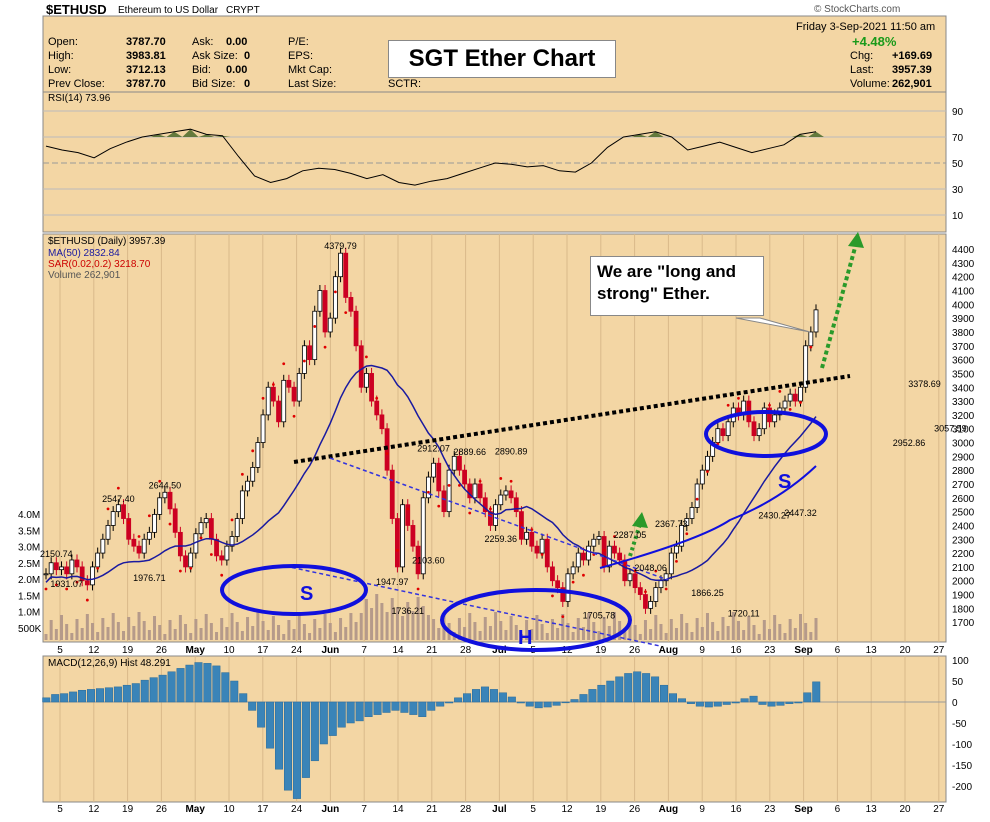 The height and width of the screenshot is (822, 990). What do you see at coordinates (310, 70) in the screenshot?
I see `fundamental-label: Mkt Cap:` at bounding box center [310, 70].